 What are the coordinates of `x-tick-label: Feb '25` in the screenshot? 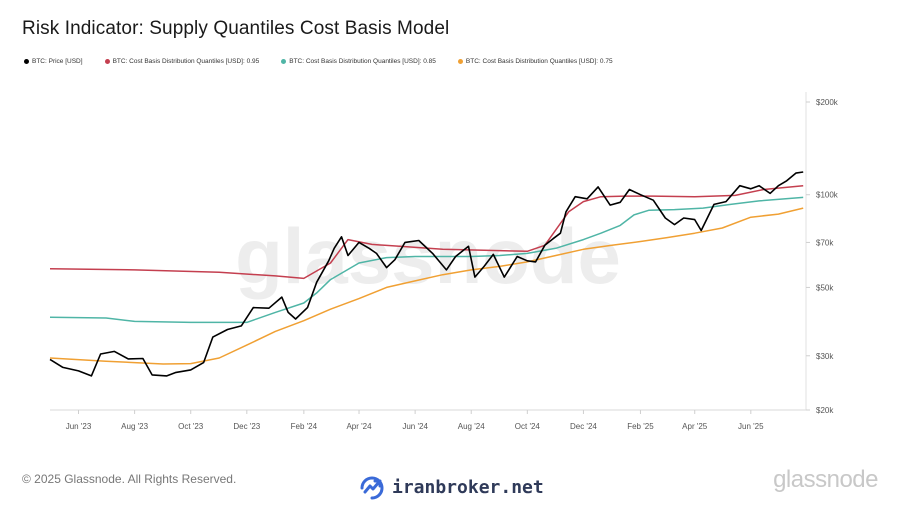 It's located at (640, 426).